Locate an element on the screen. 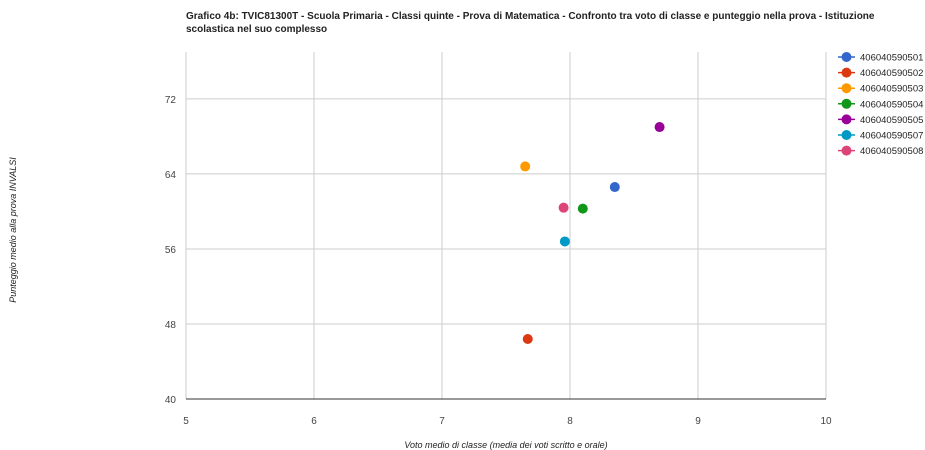  legend-item: 406040590505 is located at coordinates (880, 120).